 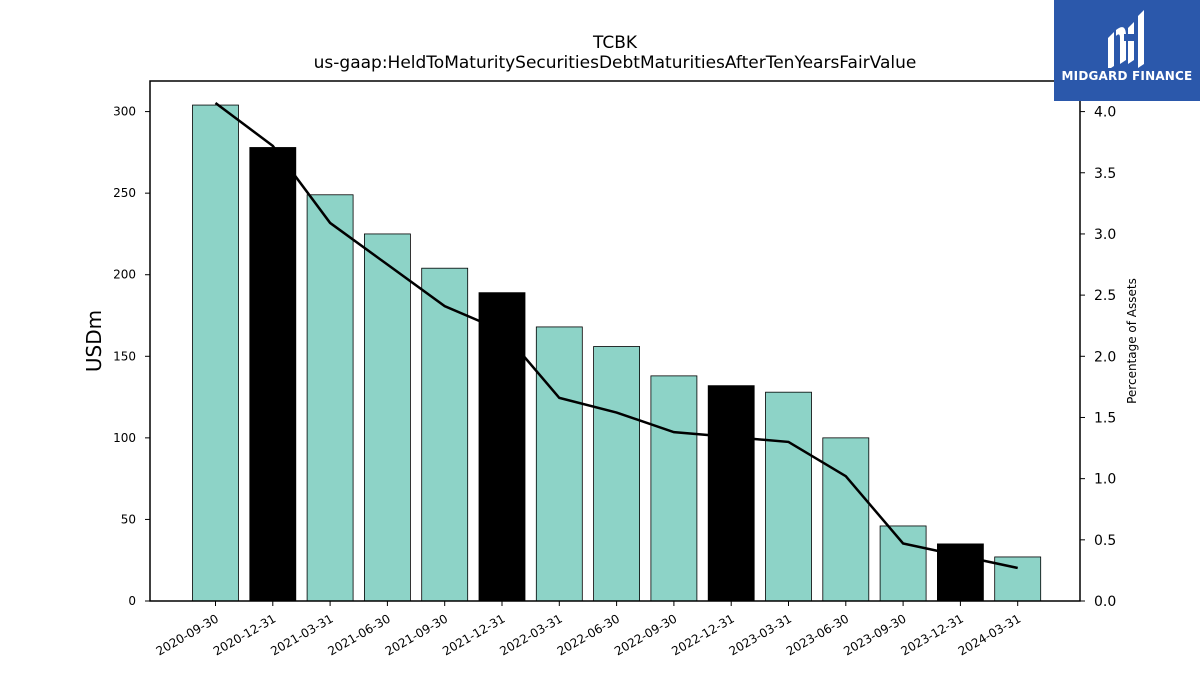 I want to click on y-tick-label-right: 4.0, so click(x=1105, y=113).